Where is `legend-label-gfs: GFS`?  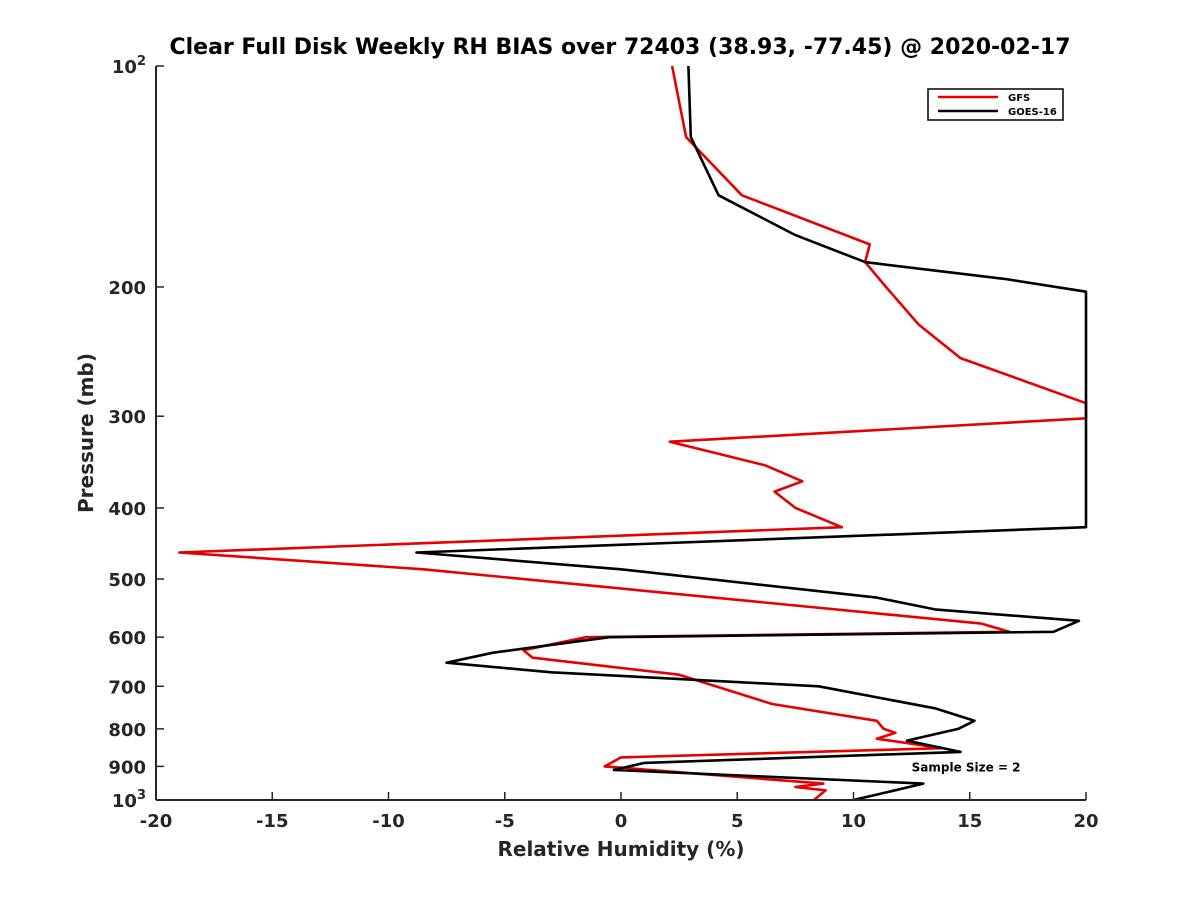
legend-label-gfs: GFS is located at coordinates (1019, 98).